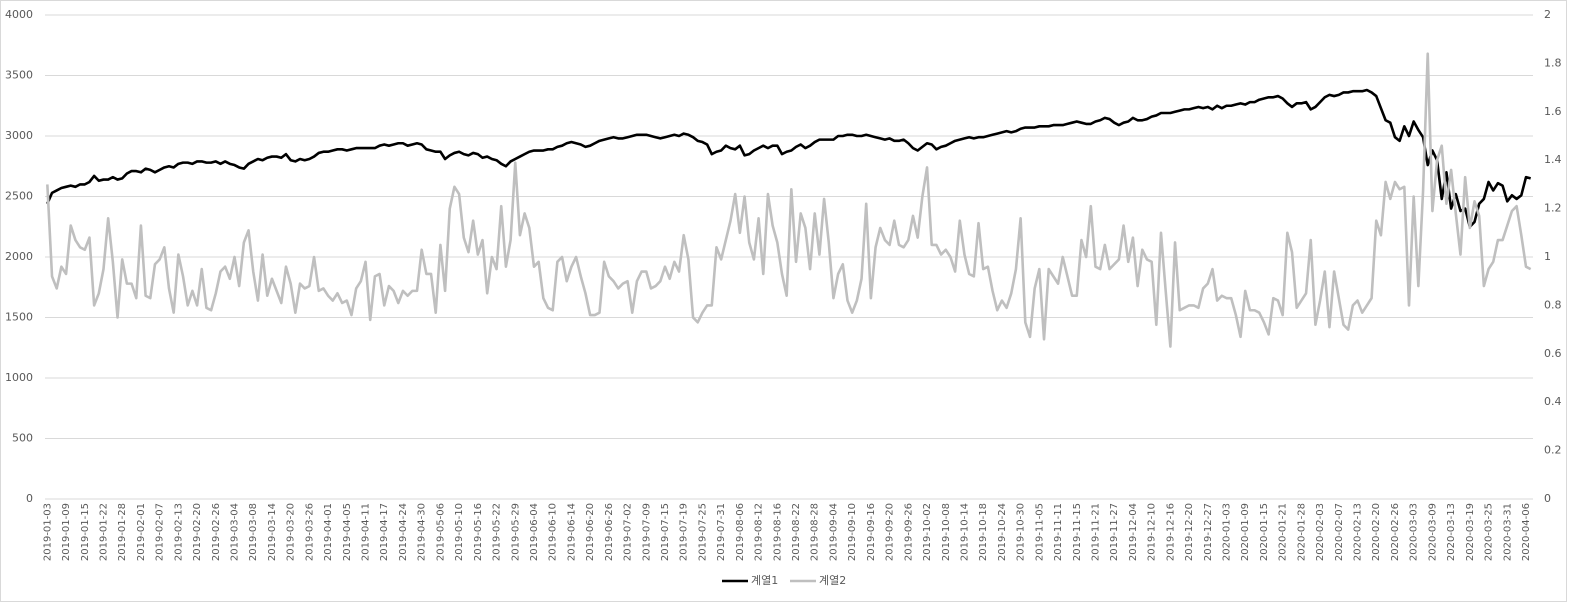  I want to click on y2-tick-label: 1.6, so click(1553, 111).